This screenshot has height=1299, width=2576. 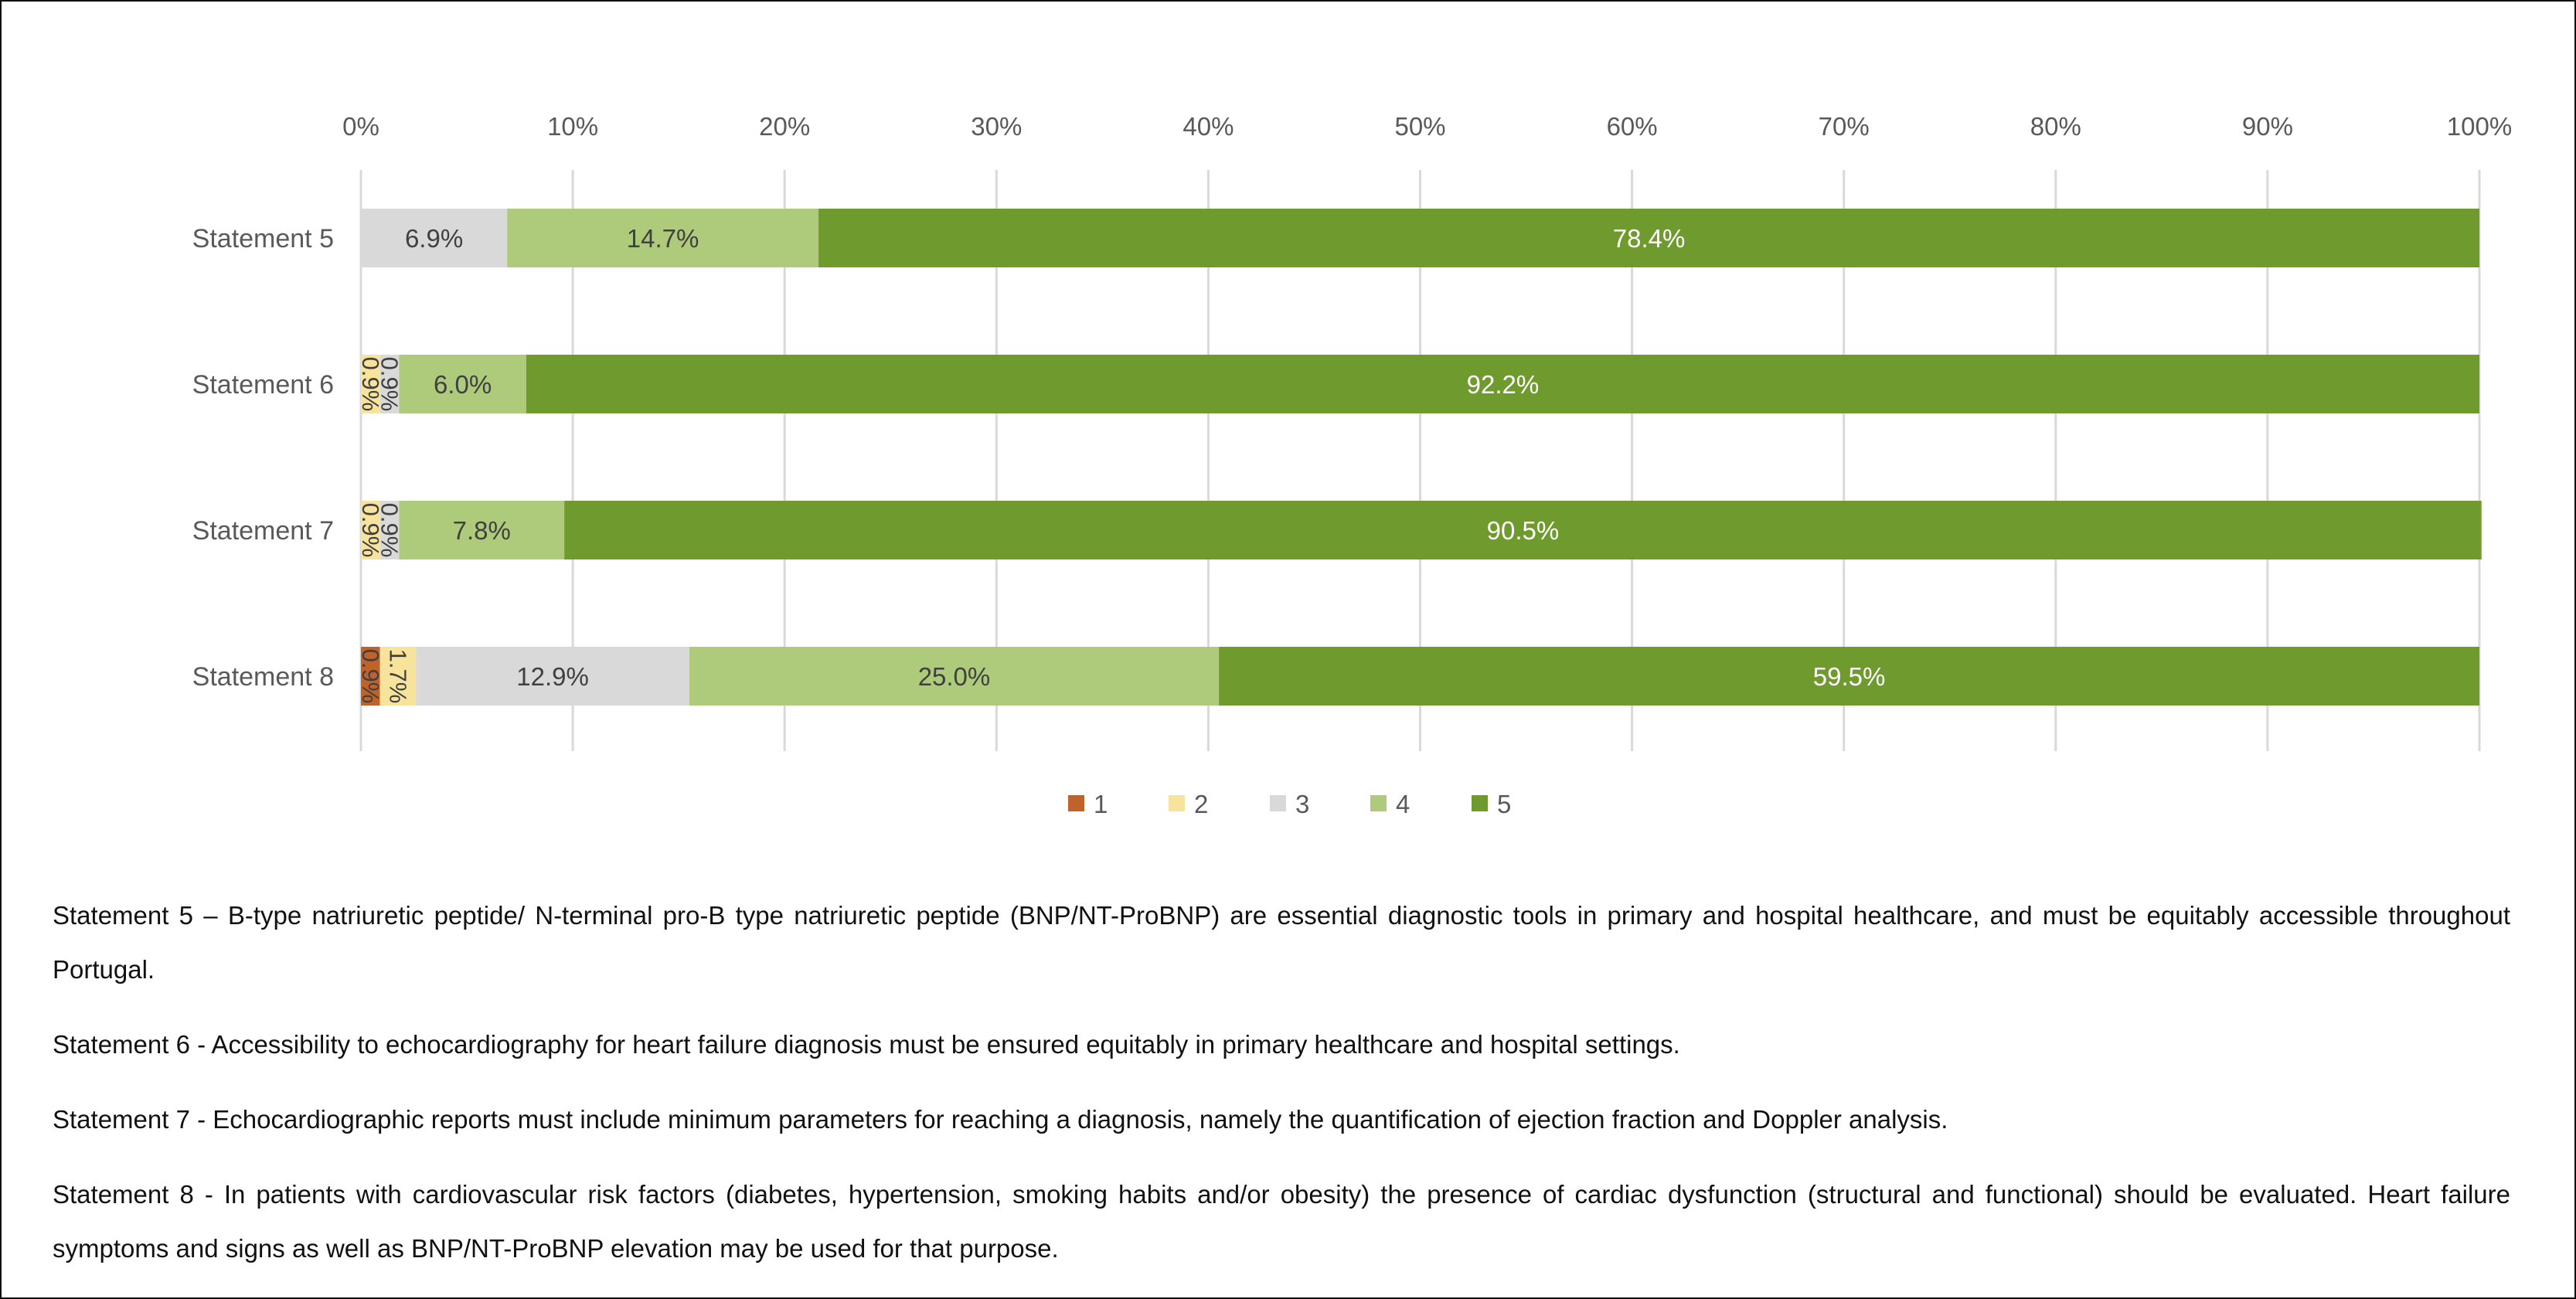 I want to click on legend: 1 2 3 4 5, so click(x=1289, y=804).